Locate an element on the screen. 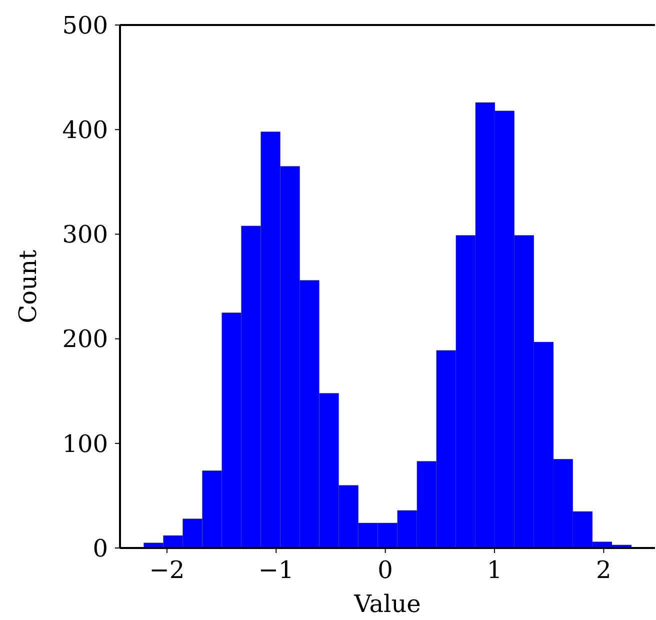 The height and width of the screenshot is (620, 656). y-tick-label: 100 is located at coordinates (85, 444).